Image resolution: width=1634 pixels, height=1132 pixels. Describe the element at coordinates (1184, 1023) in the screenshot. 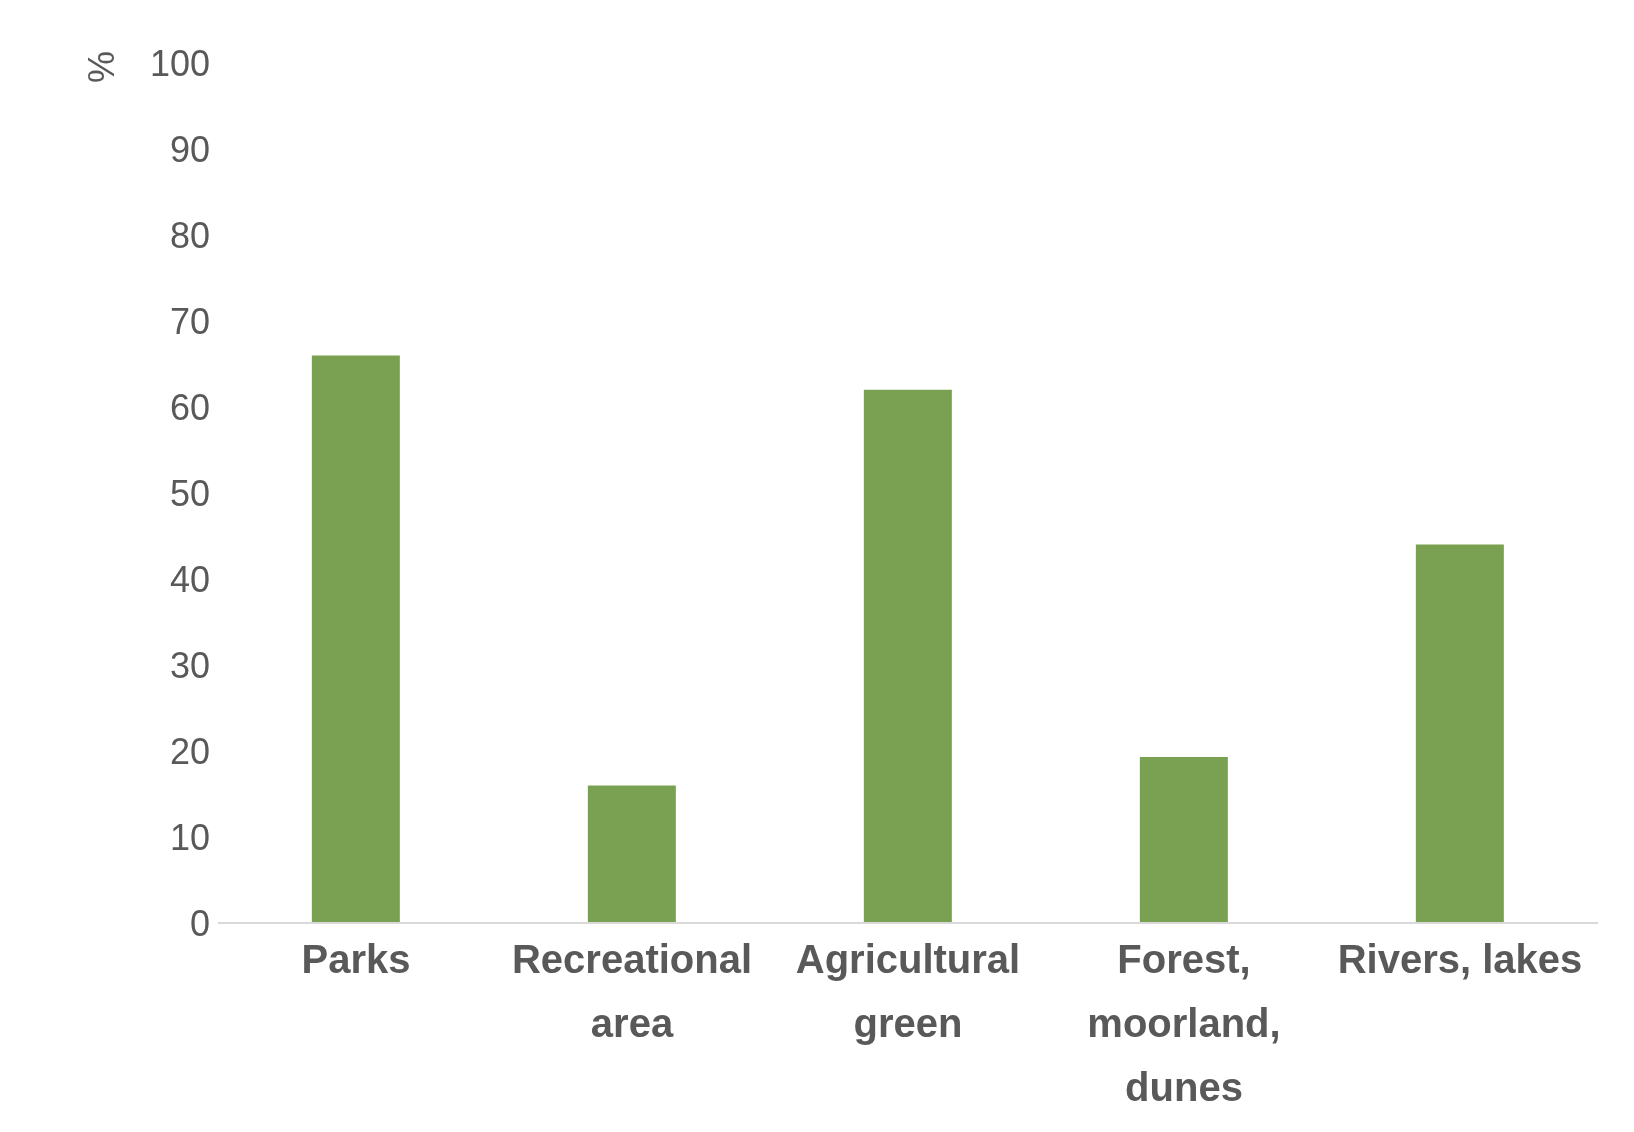

I see `x-tick-label: Forest, moorland, dunes` at that location.